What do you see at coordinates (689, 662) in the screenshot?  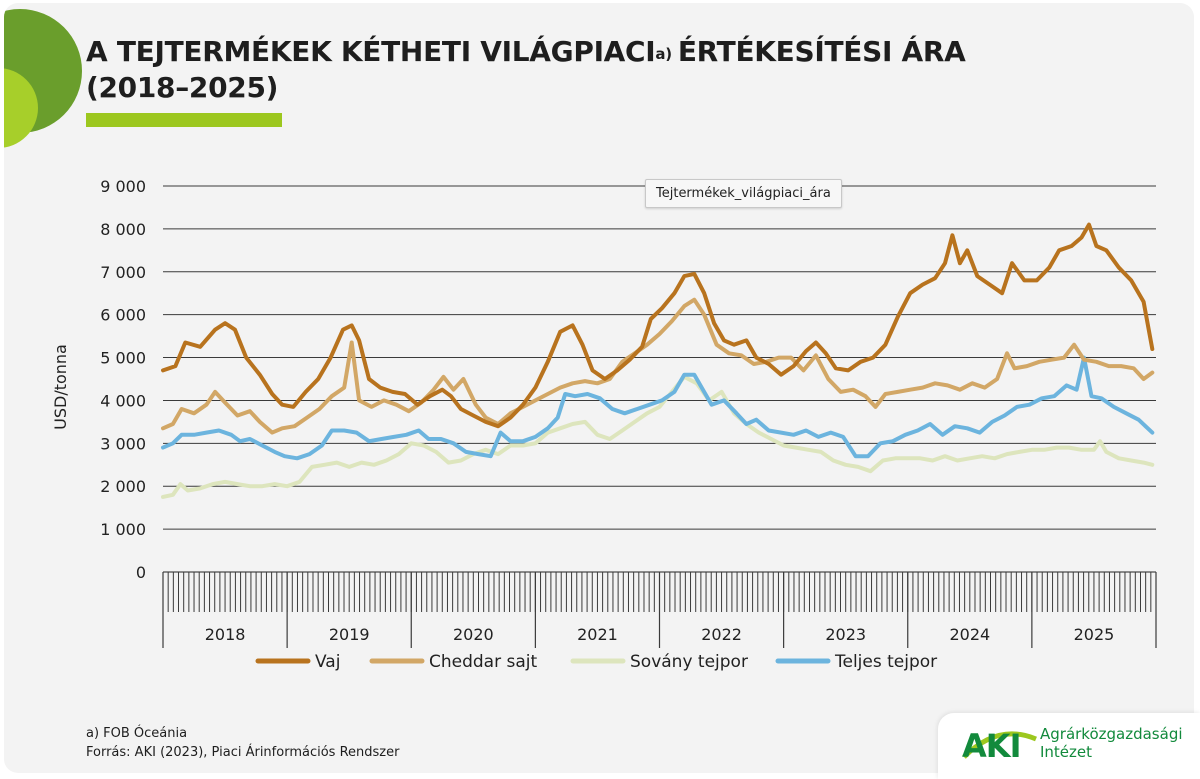 I see `legend-label: Sovány tejpor` at bounding box center [689, 662].